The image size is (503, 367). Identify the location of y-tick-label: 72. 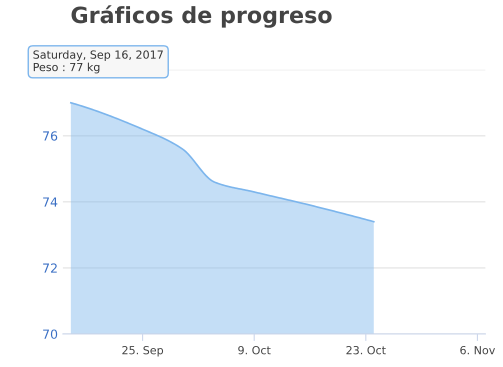
(50, 268).